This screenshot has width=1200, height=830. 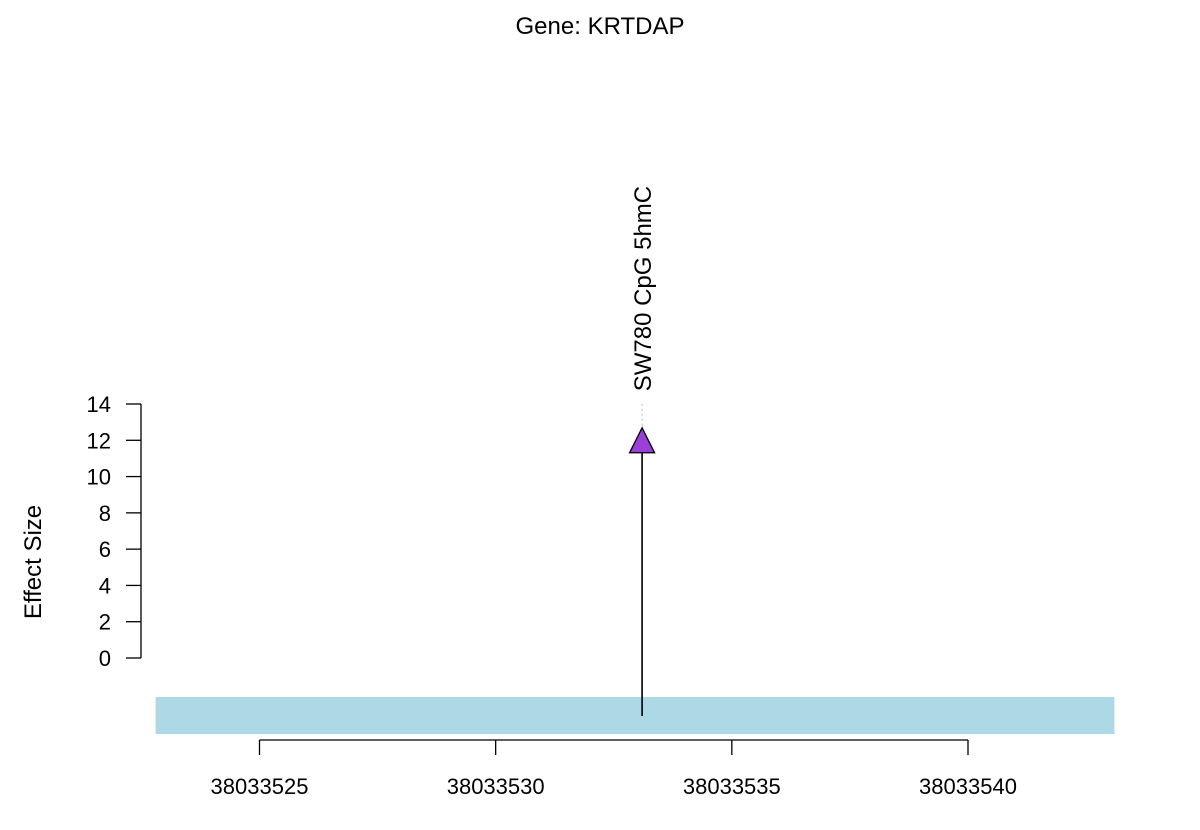 What do you see at coordinates (642, 440) in the screenshot?
I see `data-point-triangle` at bounding box center [642, 440].